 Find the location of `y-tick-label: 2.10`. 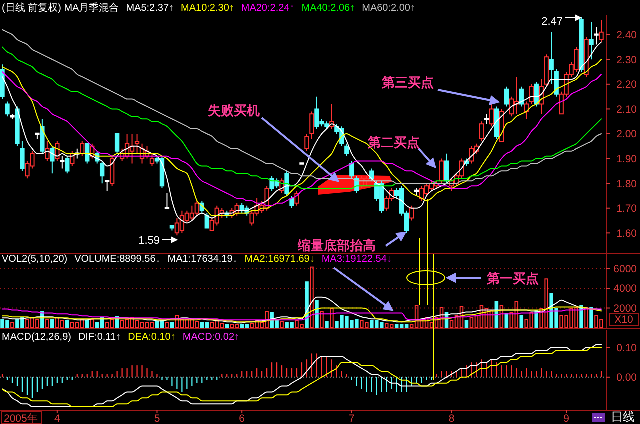

y-tick-label: 2.10 is located at coordinates (627, 110).